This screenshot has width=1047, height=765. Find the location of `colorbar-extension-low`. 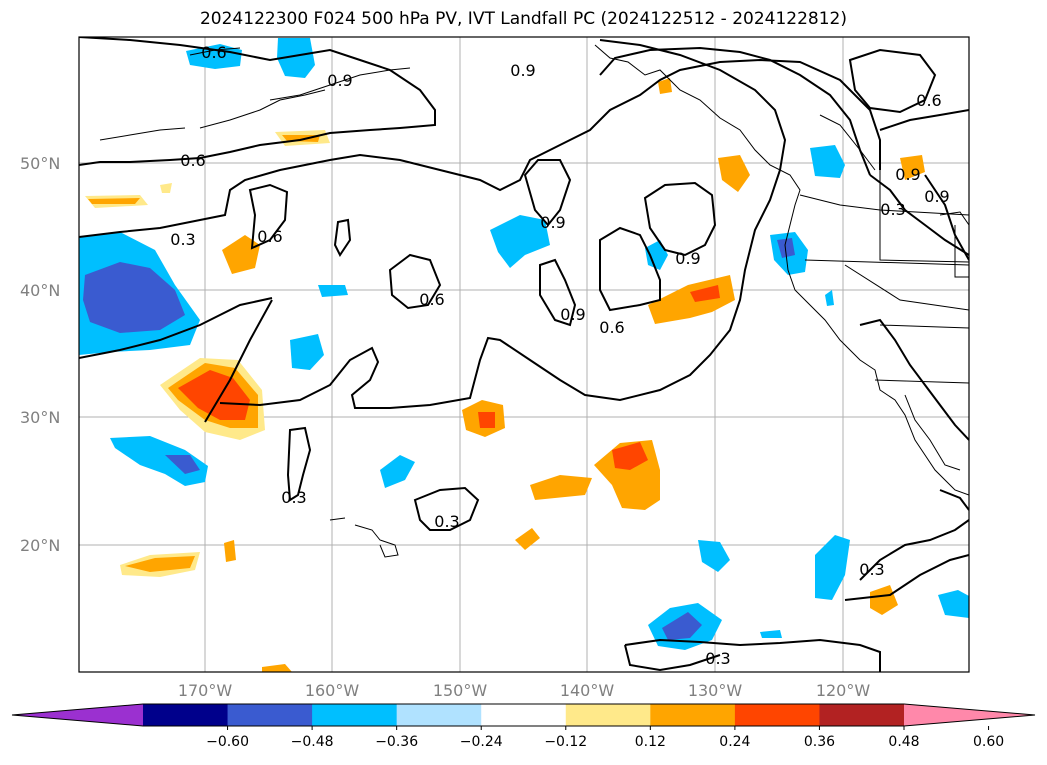

colorbar-extension-low is located at coordinates (77, 715).